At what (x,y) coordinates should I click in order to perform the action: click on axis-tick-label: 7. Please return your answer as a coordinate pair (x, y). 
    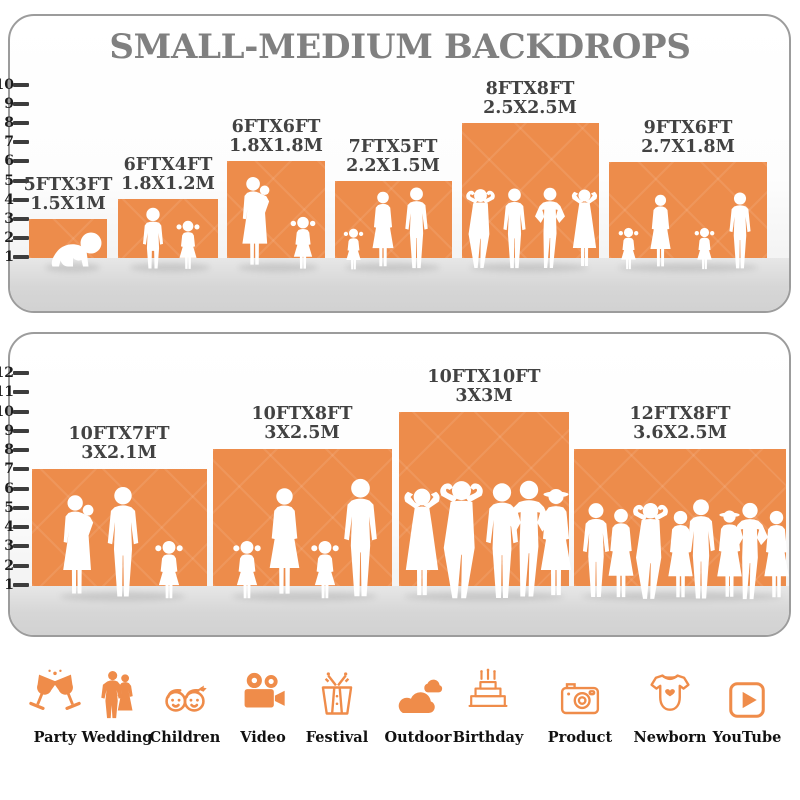
    Looking at the image, I should click on (9, 142).